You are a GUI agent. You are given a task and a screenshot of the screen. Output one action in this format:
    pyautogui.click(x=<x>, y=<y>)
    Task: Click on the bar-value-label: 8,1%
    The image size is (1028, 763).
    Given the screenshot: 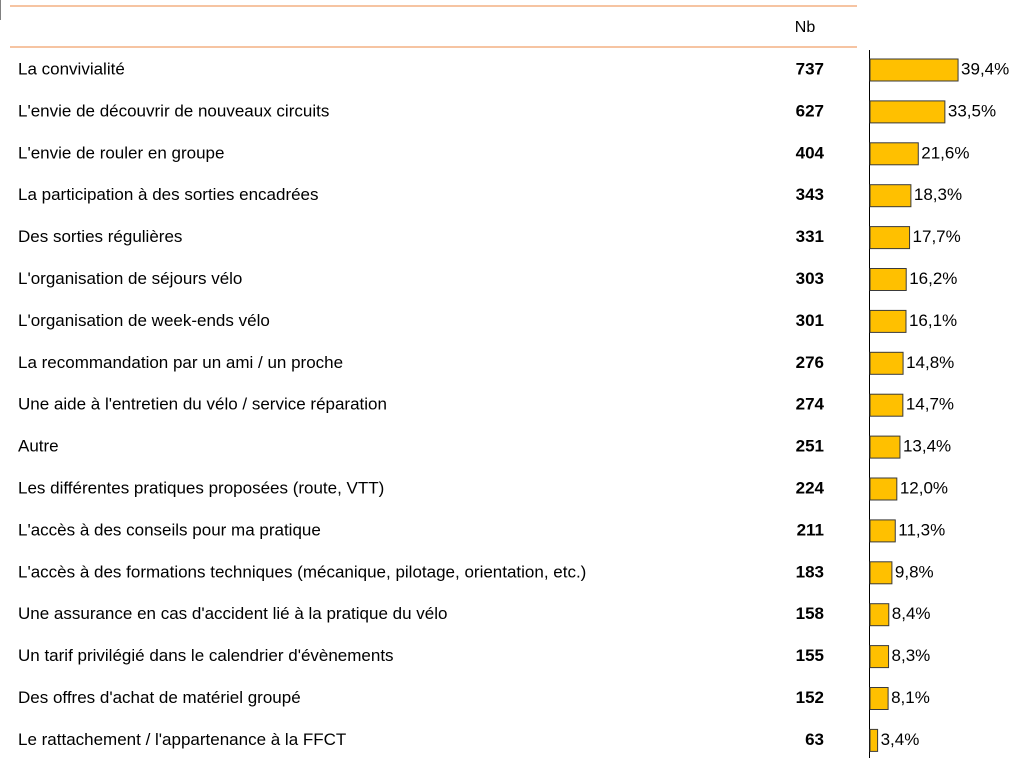 What is the action you would take?
    pyautogui.click(x=910, y=697)
    